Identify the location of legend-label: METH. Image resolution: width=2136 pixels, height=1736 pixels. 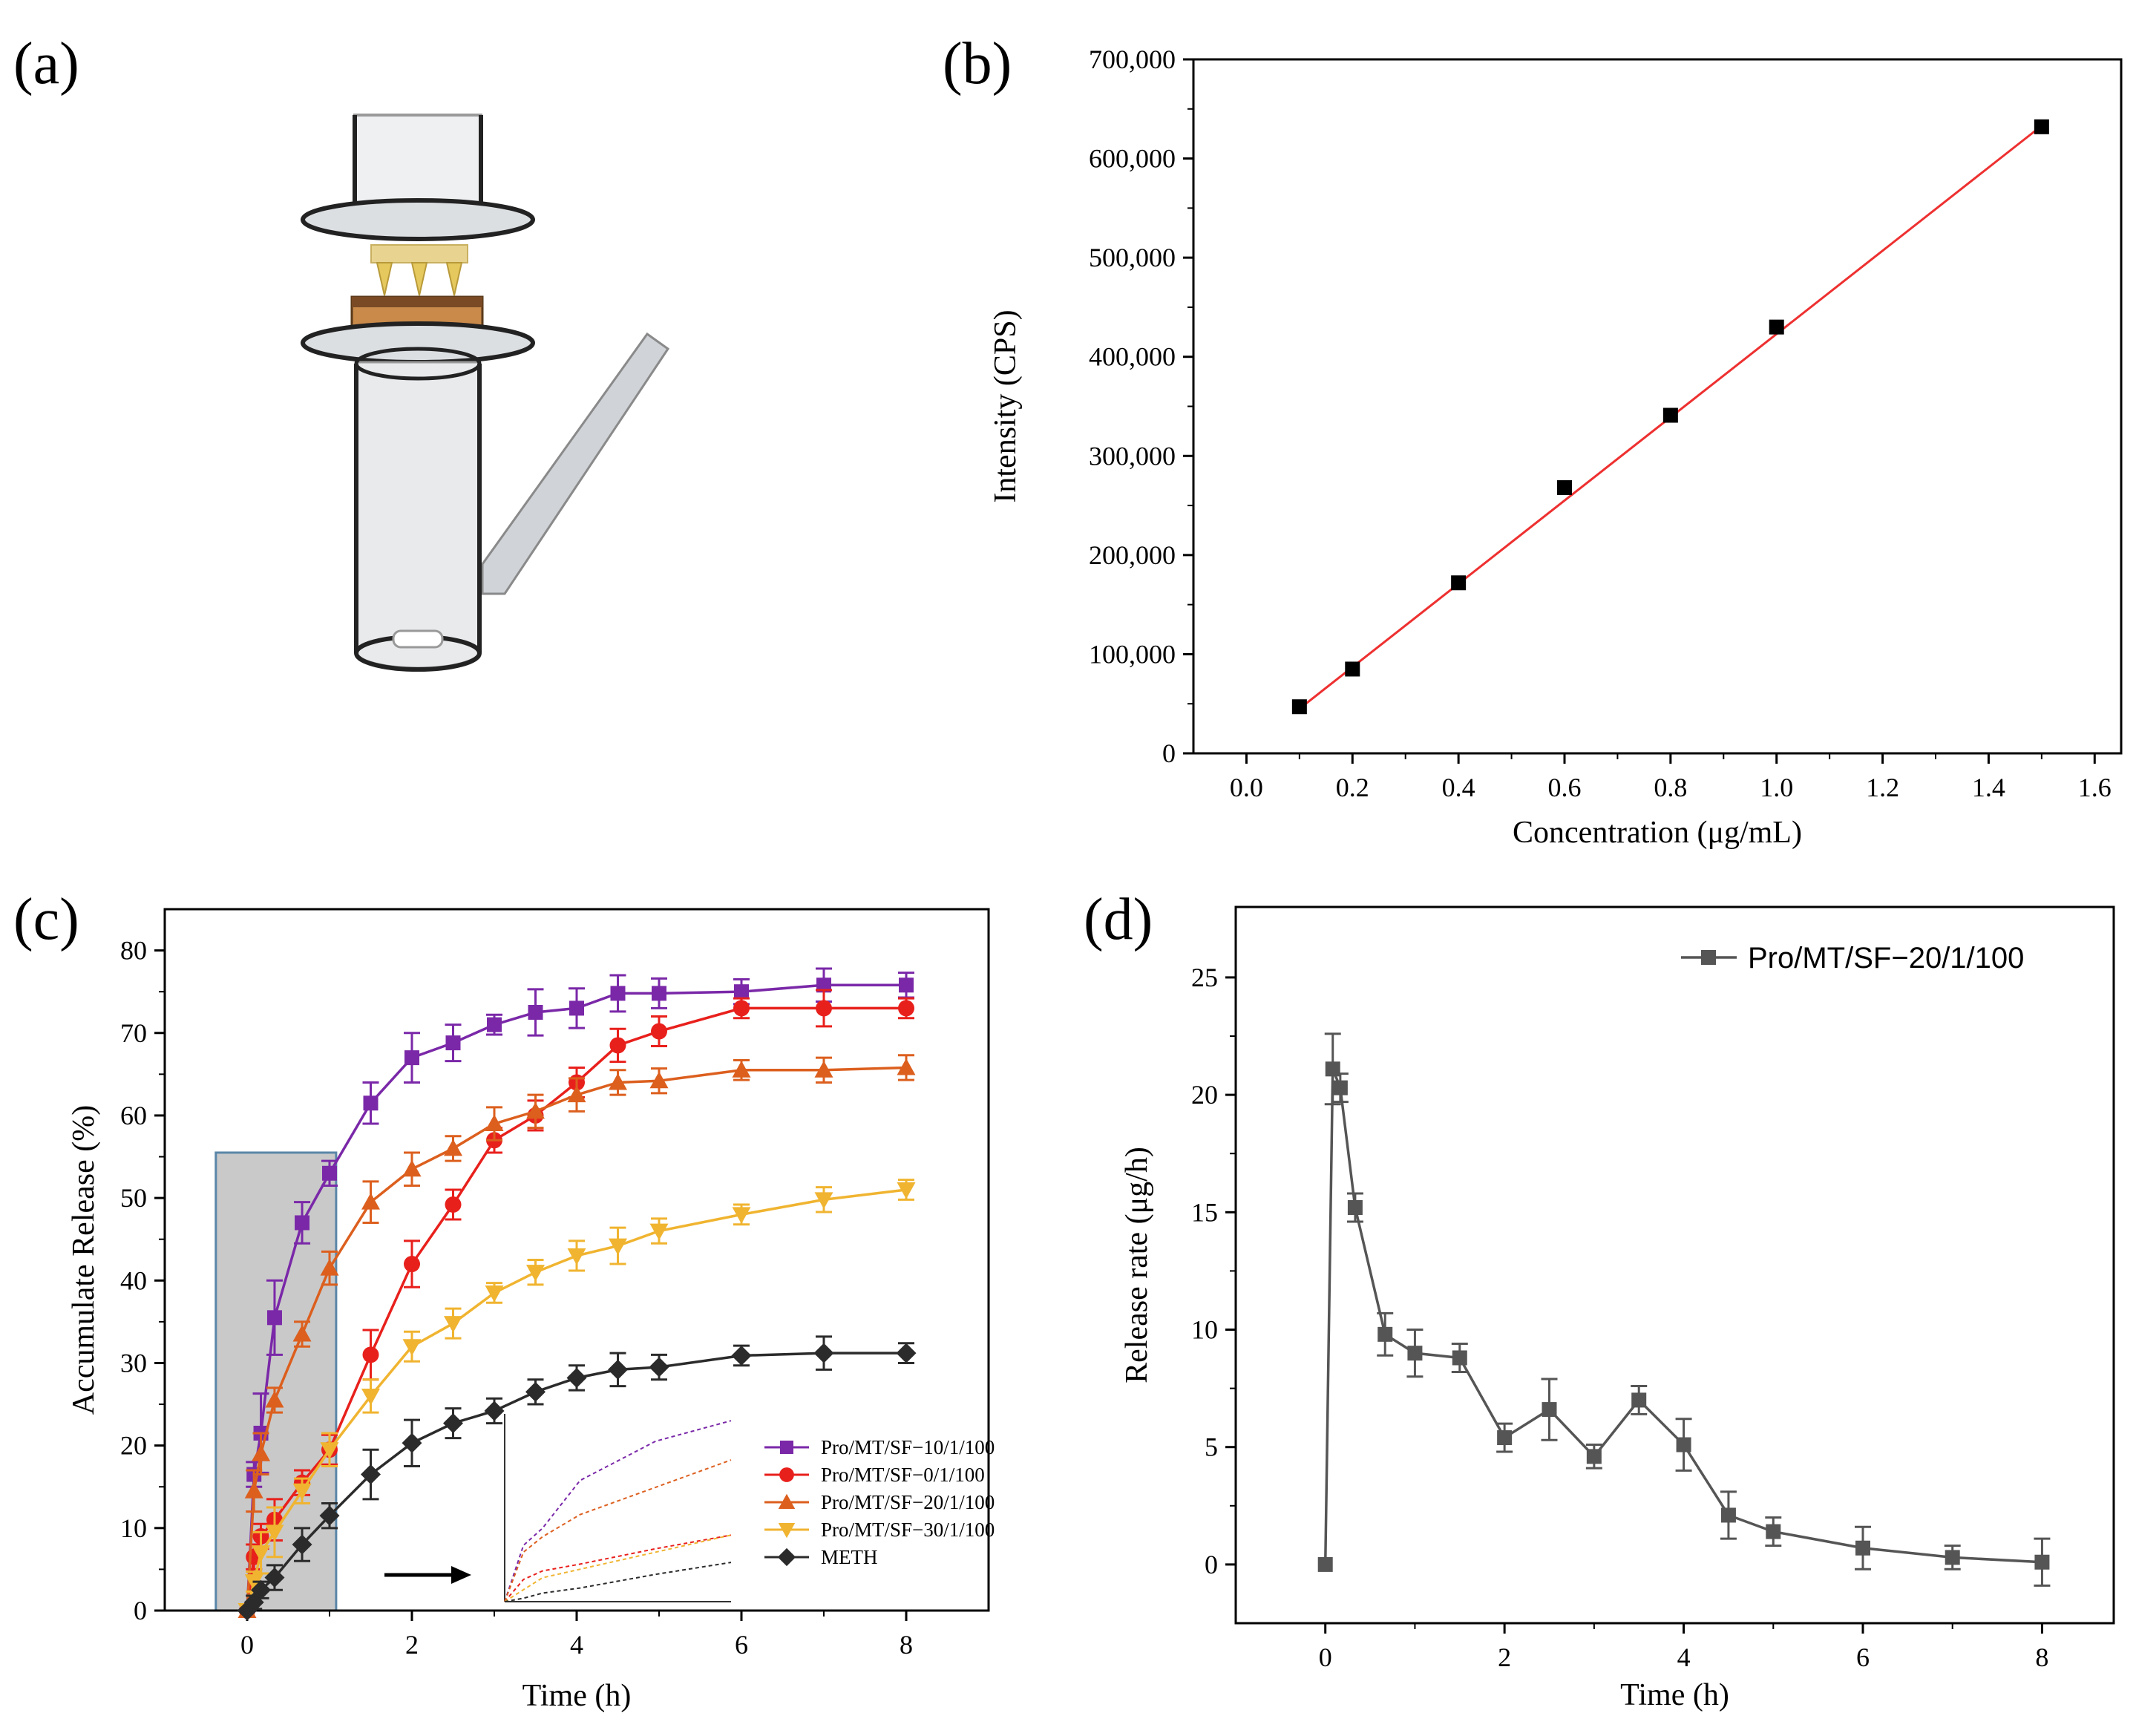
(849, 1557).